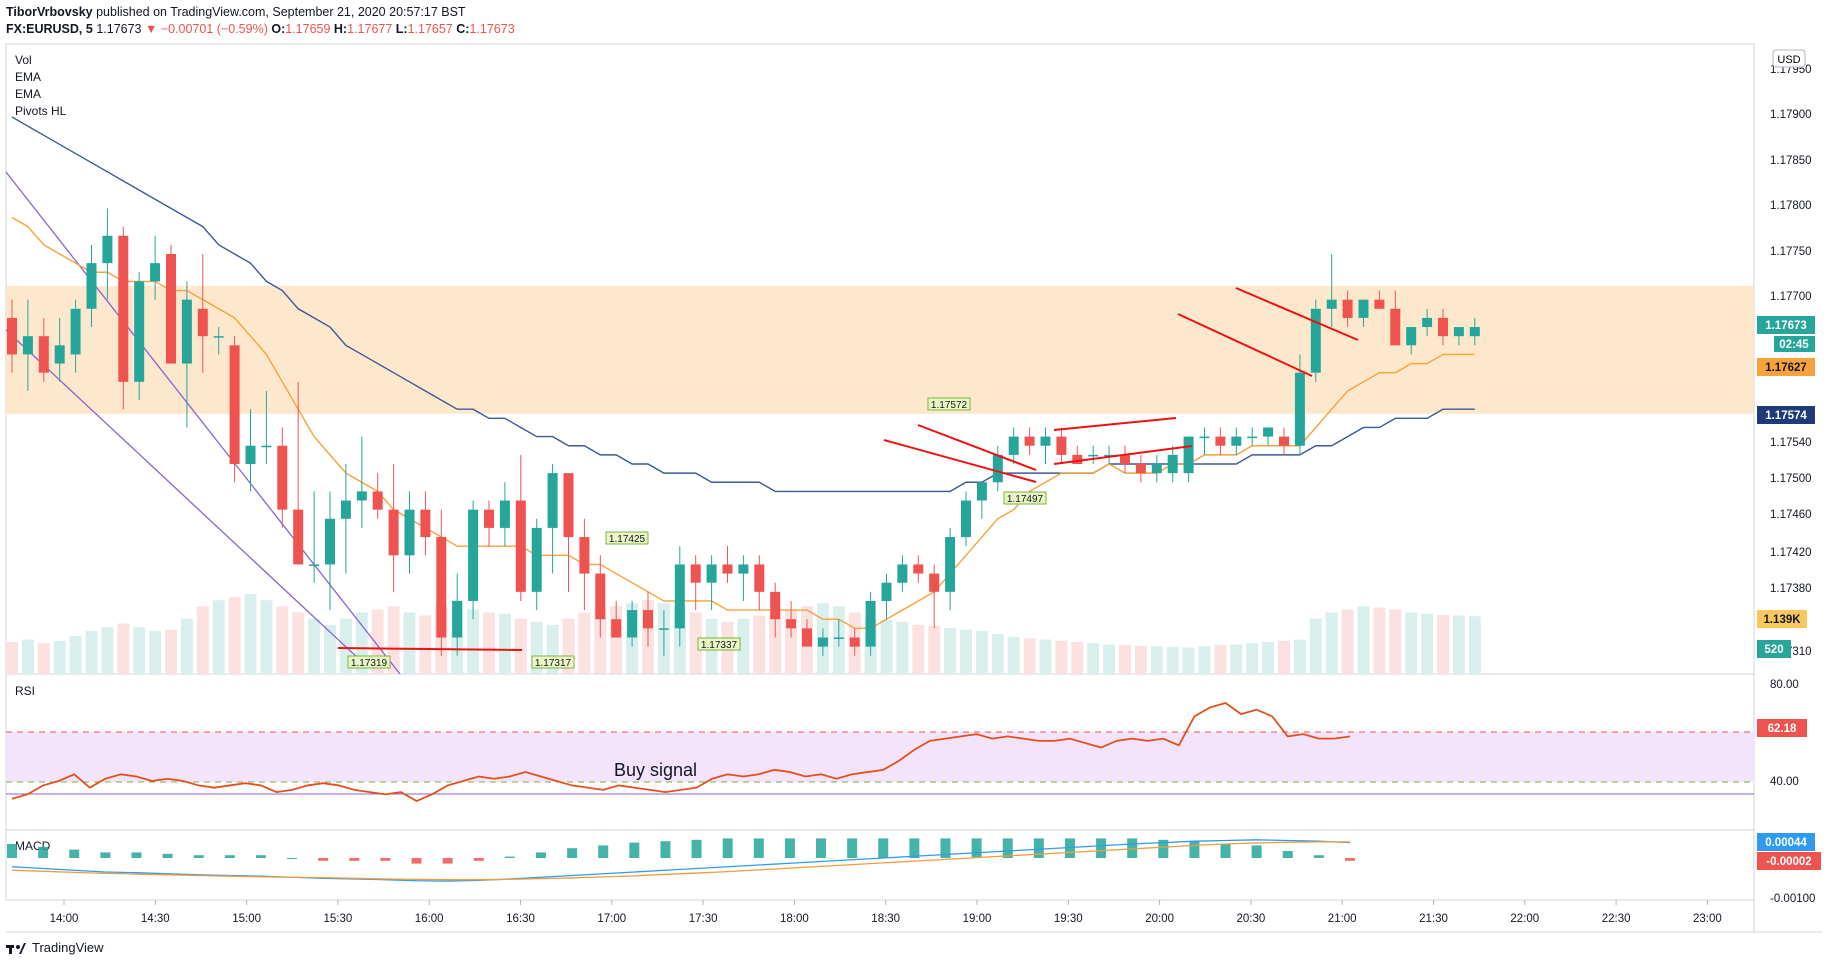  What do you see at coordinates (1789, 58) in the screenshot?
I see `currency-box` at bounding box center [1789, 58].